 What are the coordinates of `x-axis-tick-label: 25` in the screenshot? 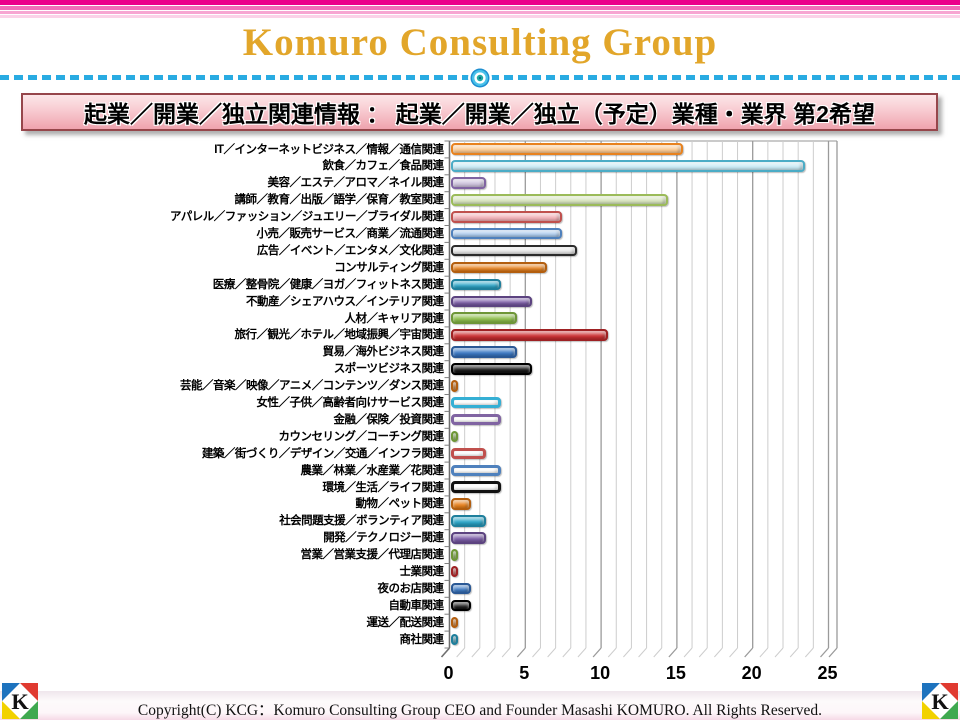 It's located at (827, 673).